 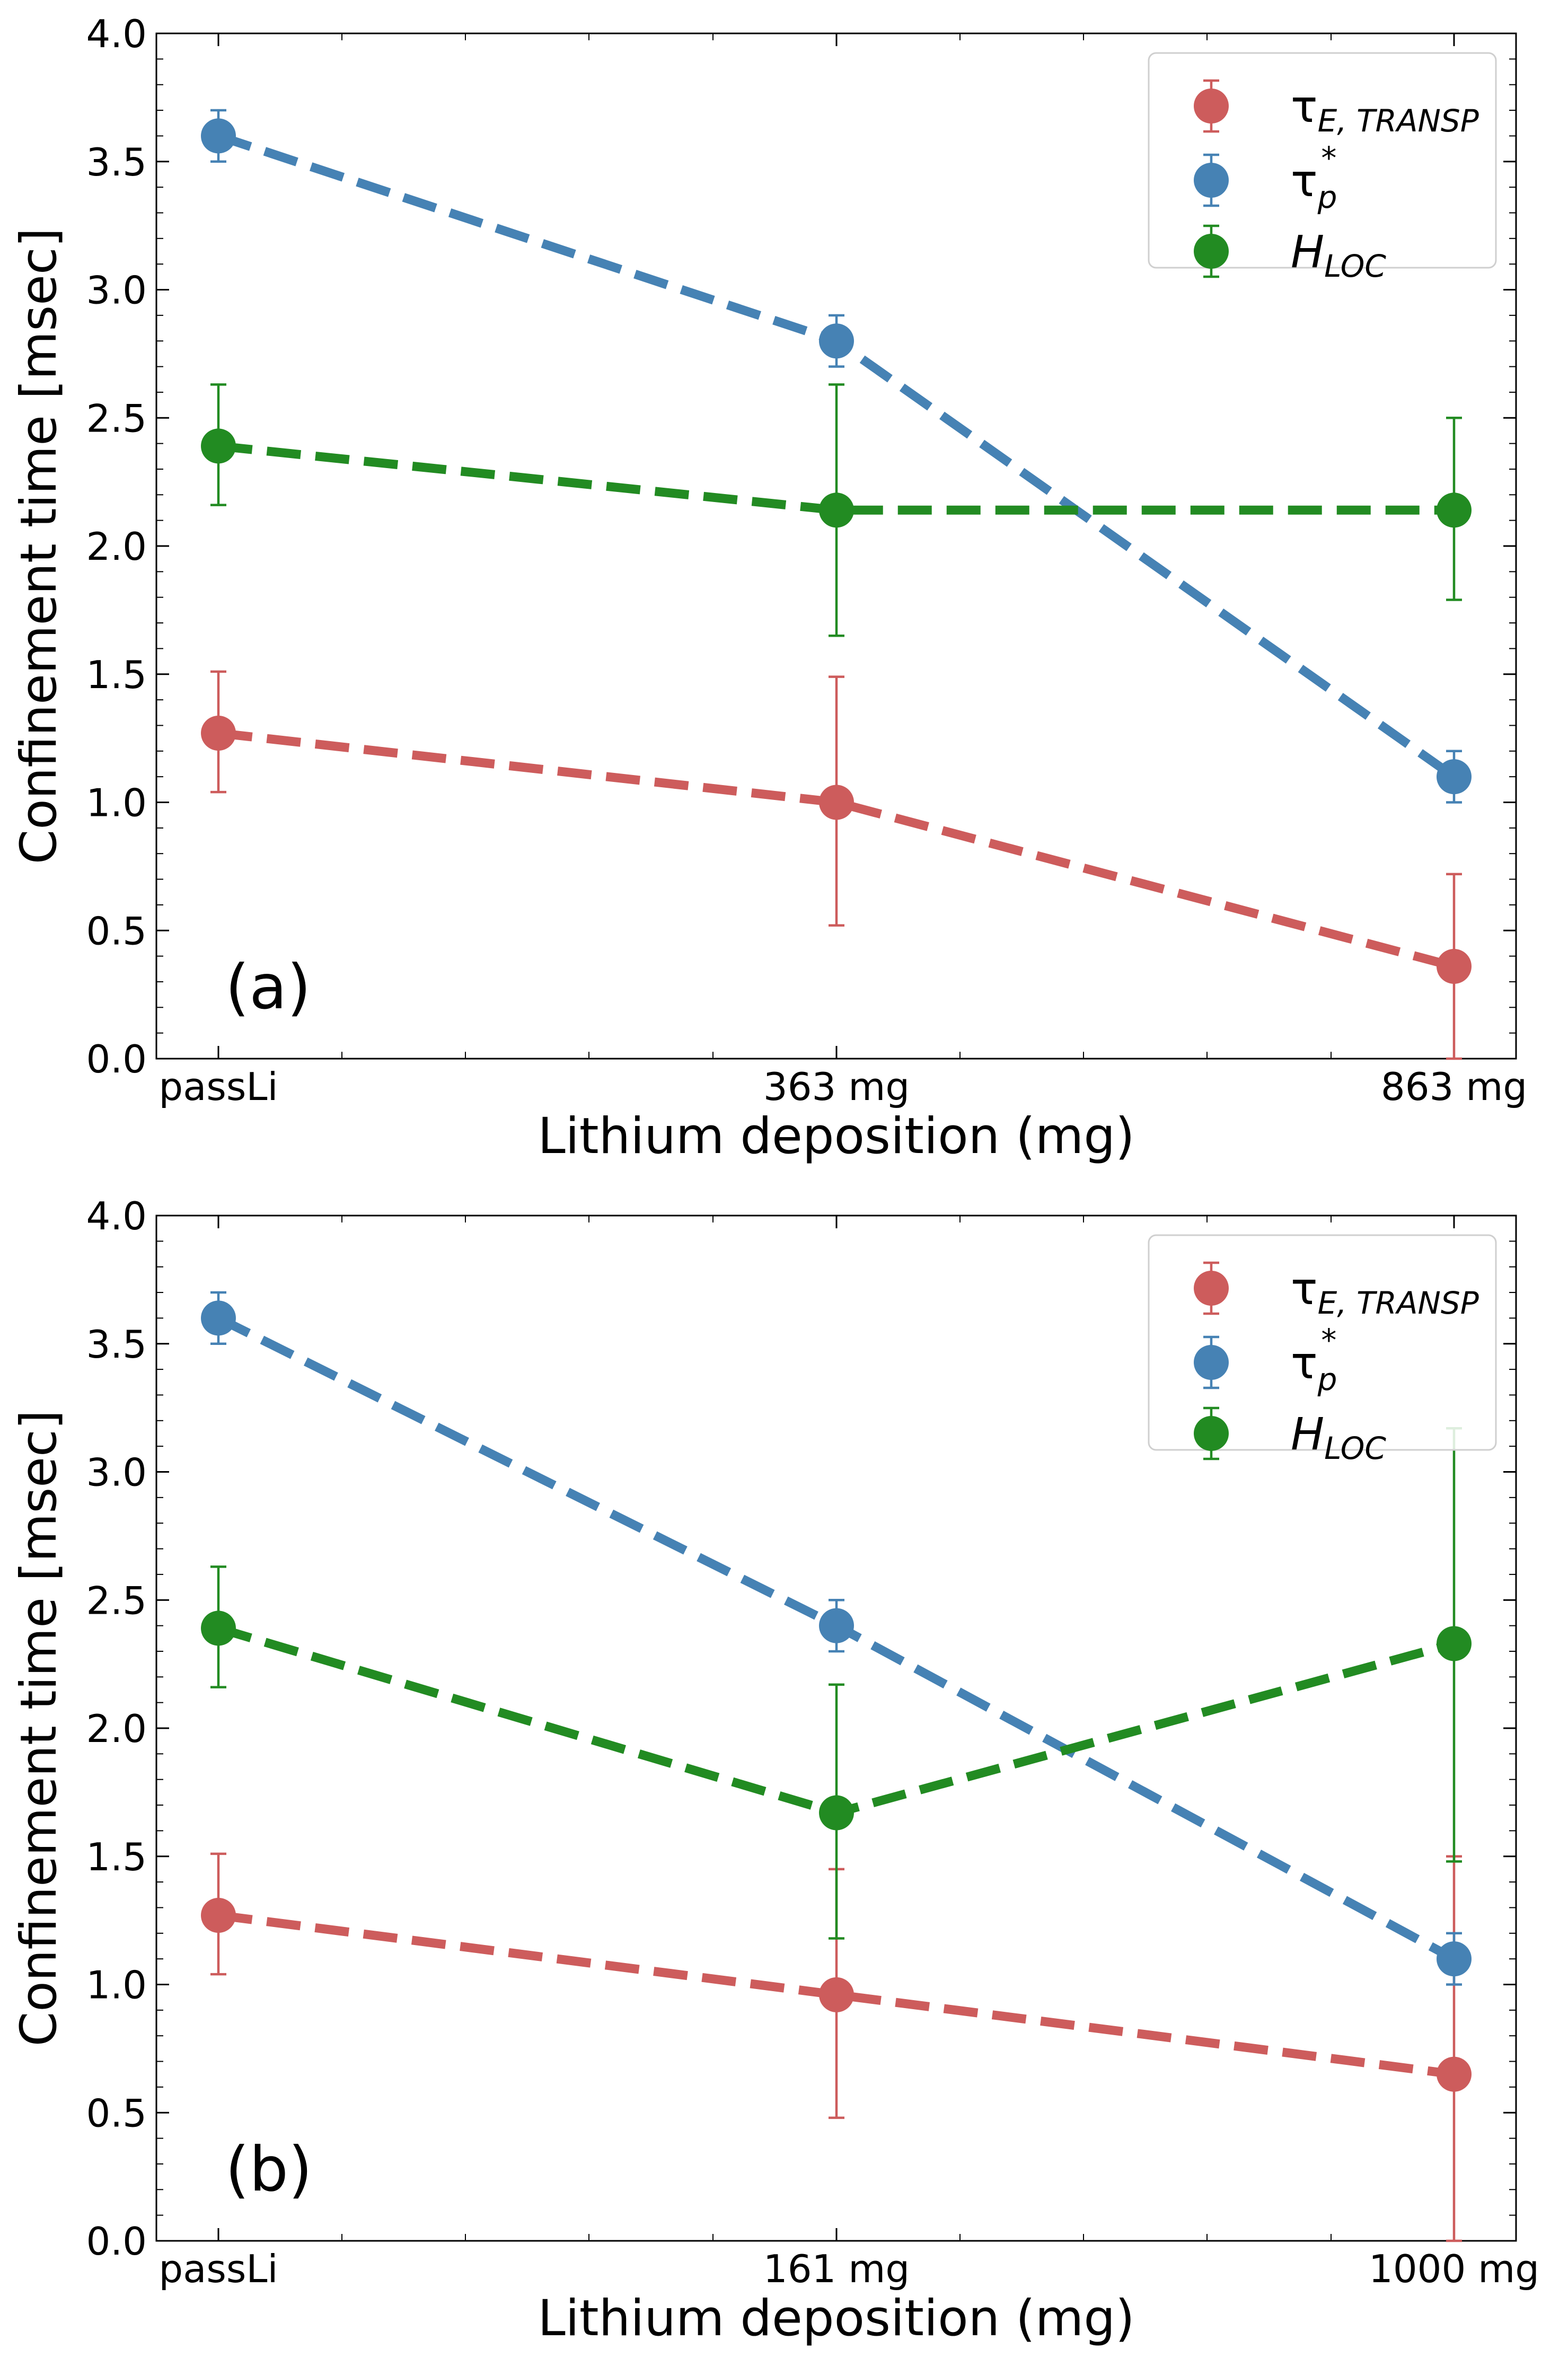 I want to click on x-tick-label: 863 mg, so click(x=1454, y=1086).